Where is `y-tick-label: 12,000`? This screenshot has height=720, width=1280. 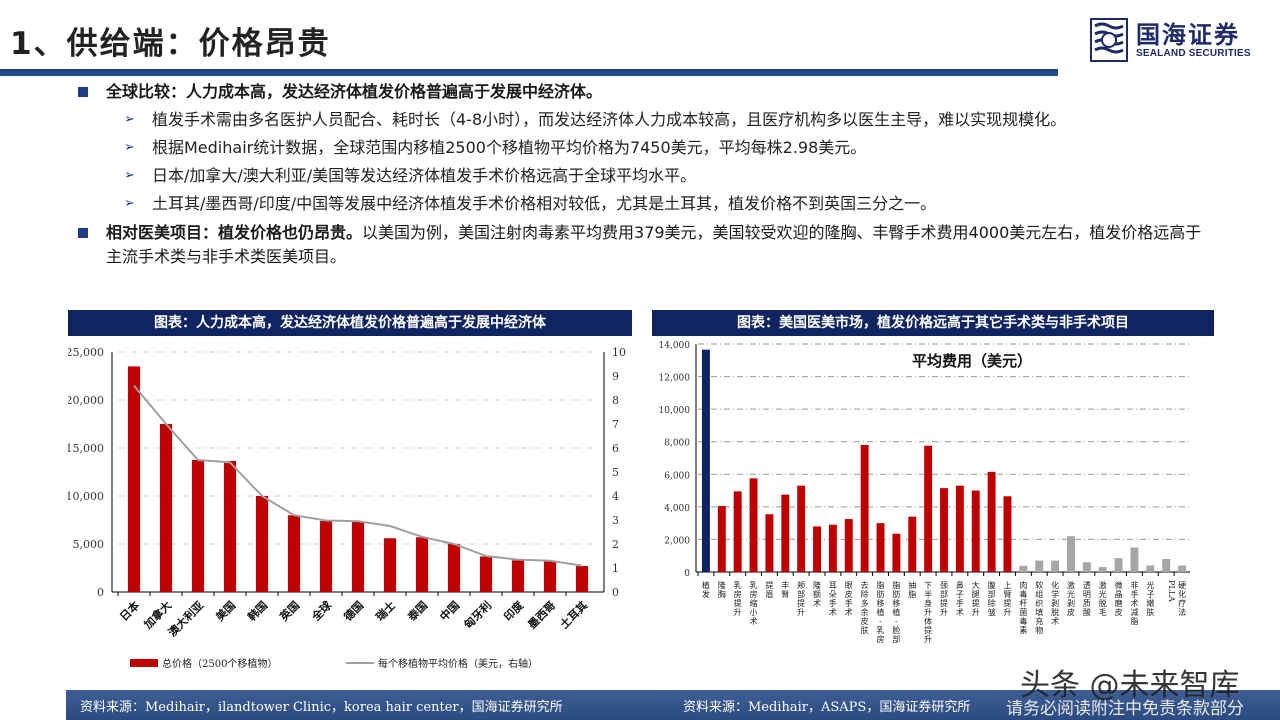 y-tick-label: 12,000 is located at coordinates (675, 379).